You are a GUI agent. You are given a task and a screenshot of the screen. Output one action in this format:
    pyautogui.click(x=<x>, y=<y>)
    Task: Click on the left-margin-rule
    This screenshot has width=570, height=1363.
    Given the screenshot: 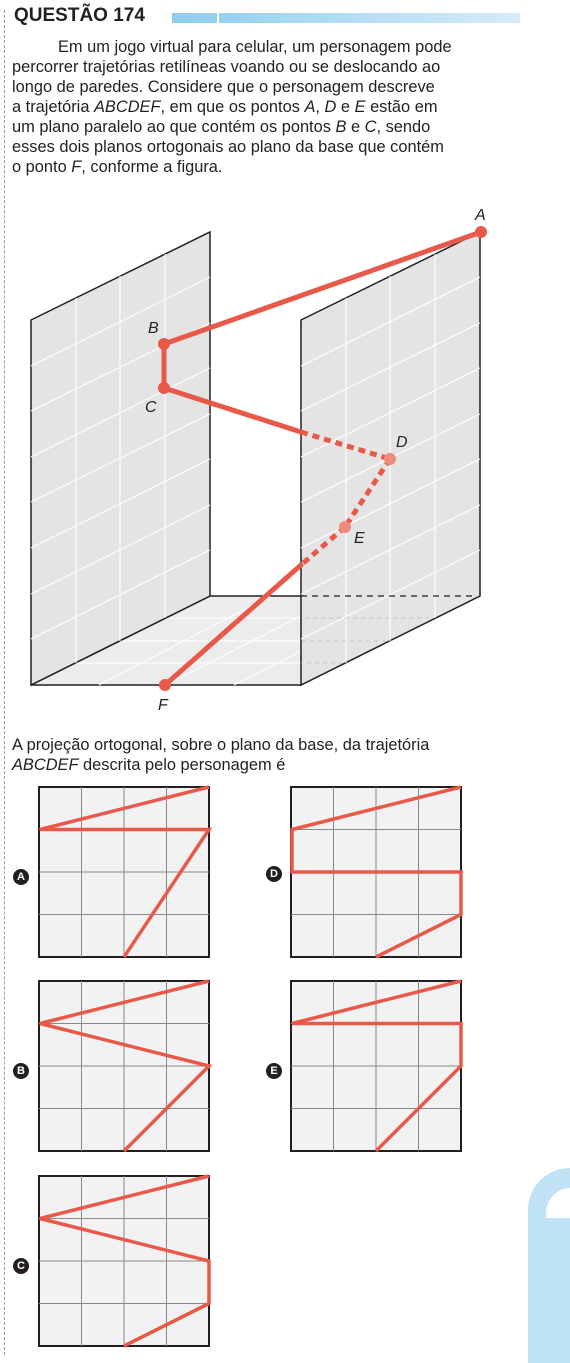 What is the action you would take?
    pyautogui.click(x=4, y=682)
    